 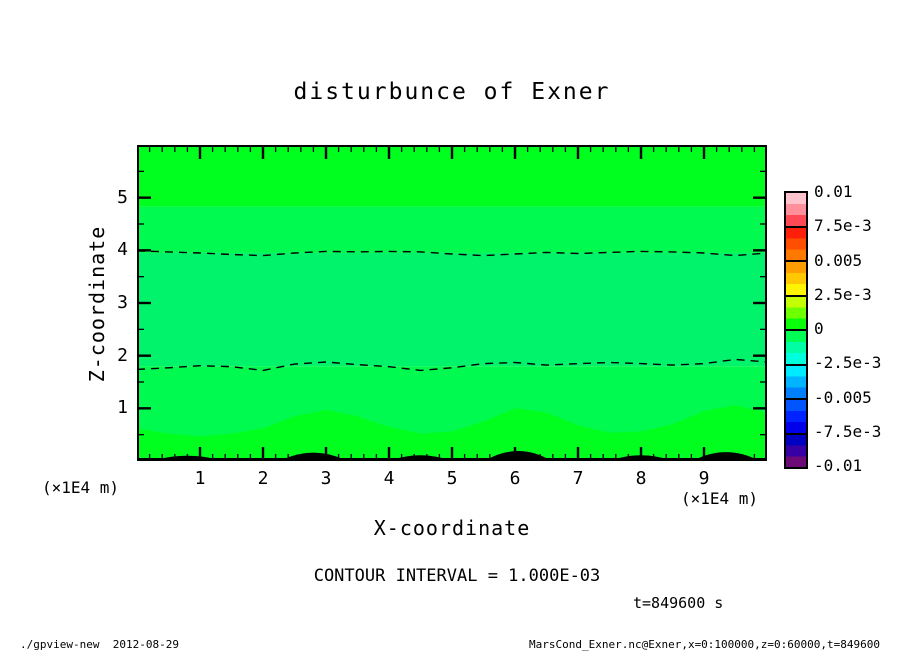 I want to click on y-tick-label-4: 4, so click(x=122, y=250).